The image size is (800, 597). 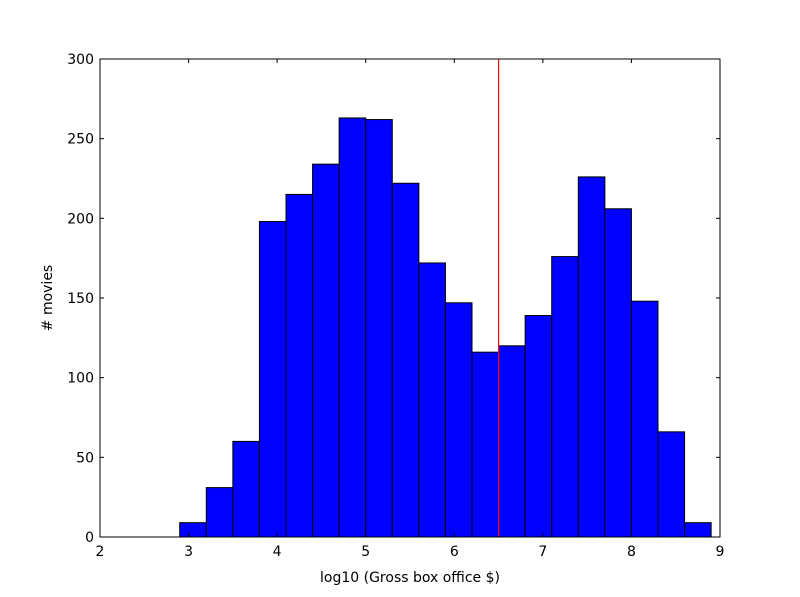 What do you see at coordinates (48, 298) in the screenshot?
I see `y-axis-title: # movies` at bounding box center [48, 298].